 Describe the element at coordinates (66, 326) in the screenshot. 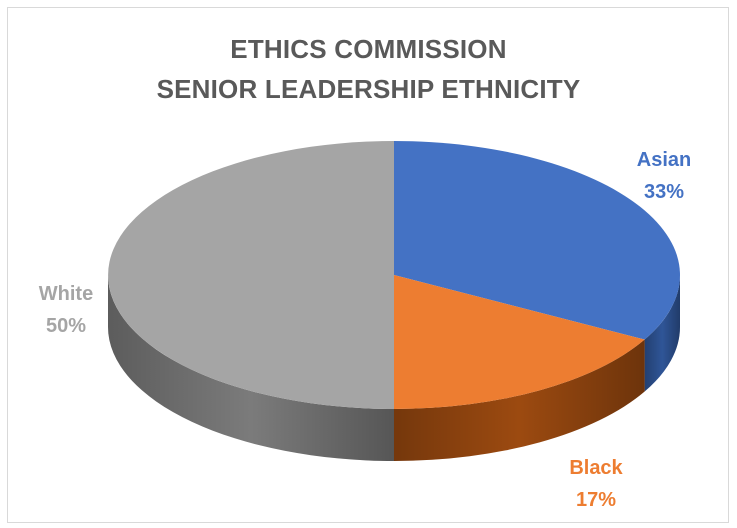

I see `data-label-value-white: 50%` at that location.